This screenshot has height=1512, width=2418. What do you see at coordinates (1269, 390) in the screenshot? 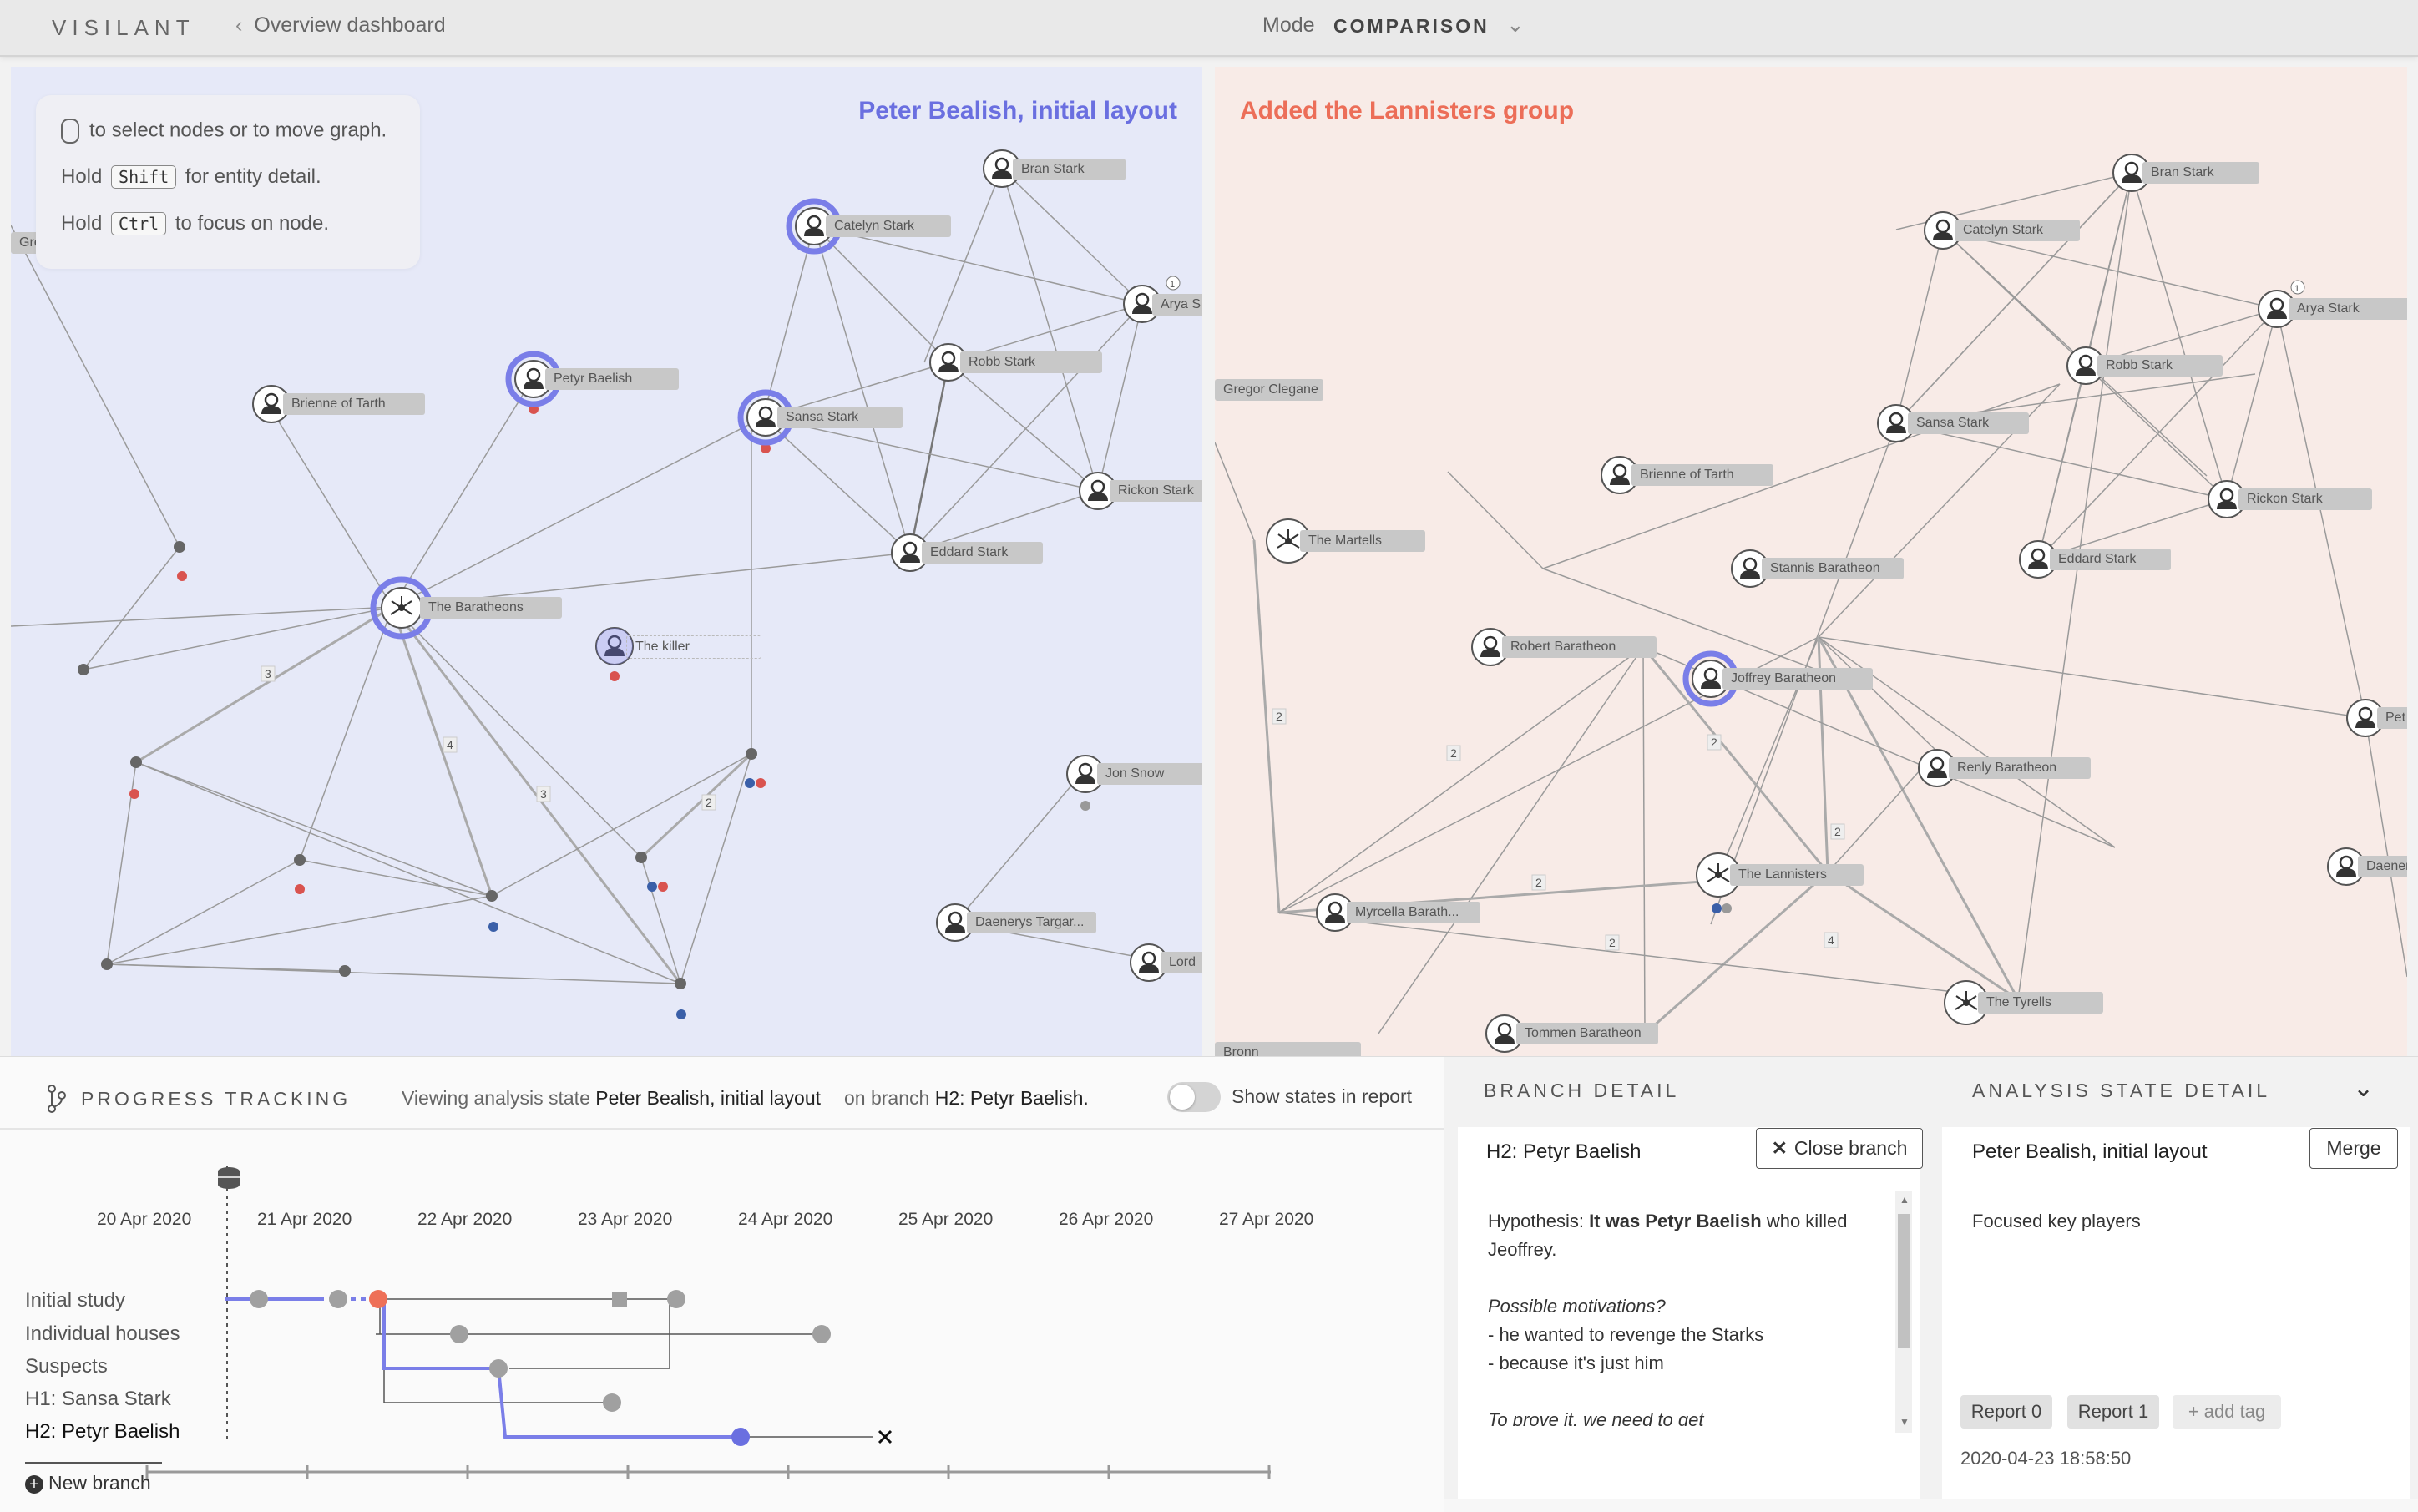
I see `node-label: Gregor Clegane` at bounding box center [1269, 390].